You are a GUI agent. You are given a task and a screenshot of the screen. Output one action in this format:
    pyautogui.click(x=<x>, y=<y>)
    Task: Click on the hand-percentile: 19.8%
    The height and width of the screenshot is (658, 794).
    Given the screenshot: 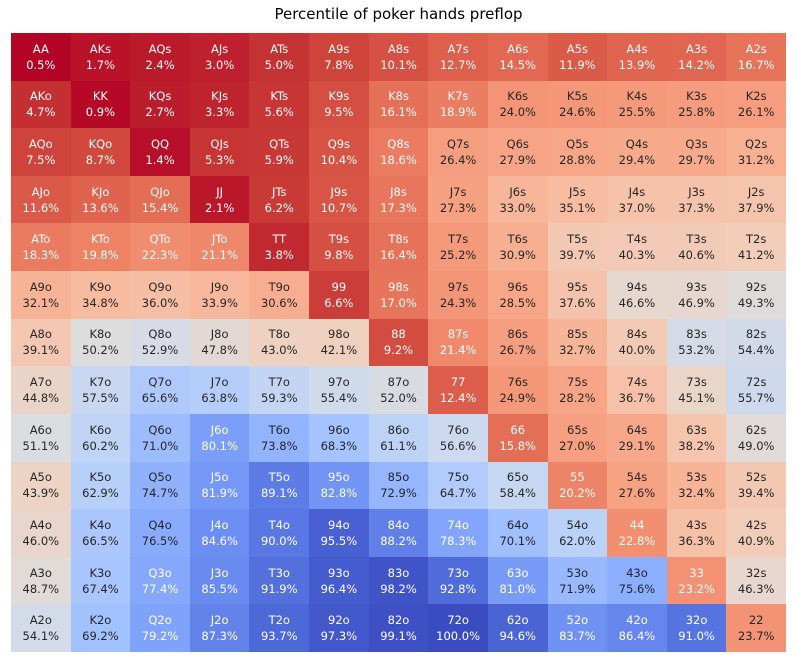 What is the action you would take?
    pyautogui.click(x=100, y=255)
    